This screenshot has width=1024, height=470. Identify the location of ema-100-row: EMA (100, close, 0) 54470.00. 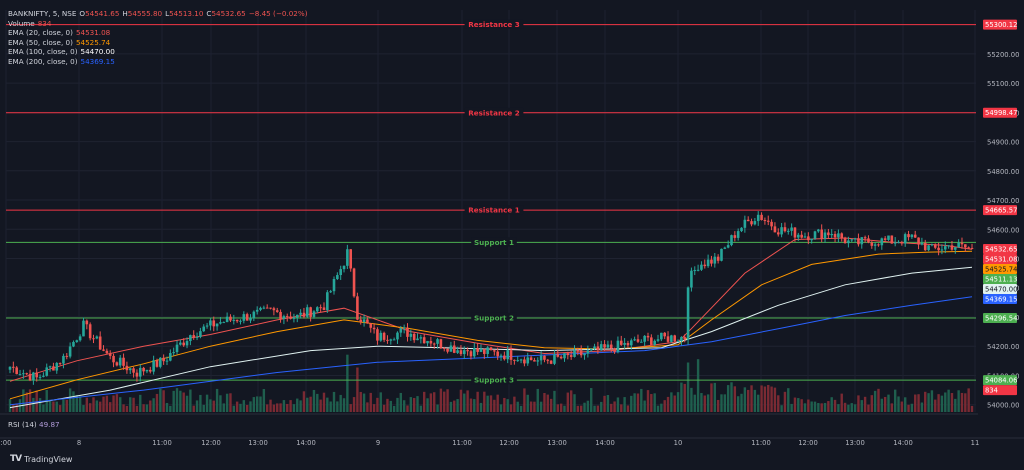
(158, 52).